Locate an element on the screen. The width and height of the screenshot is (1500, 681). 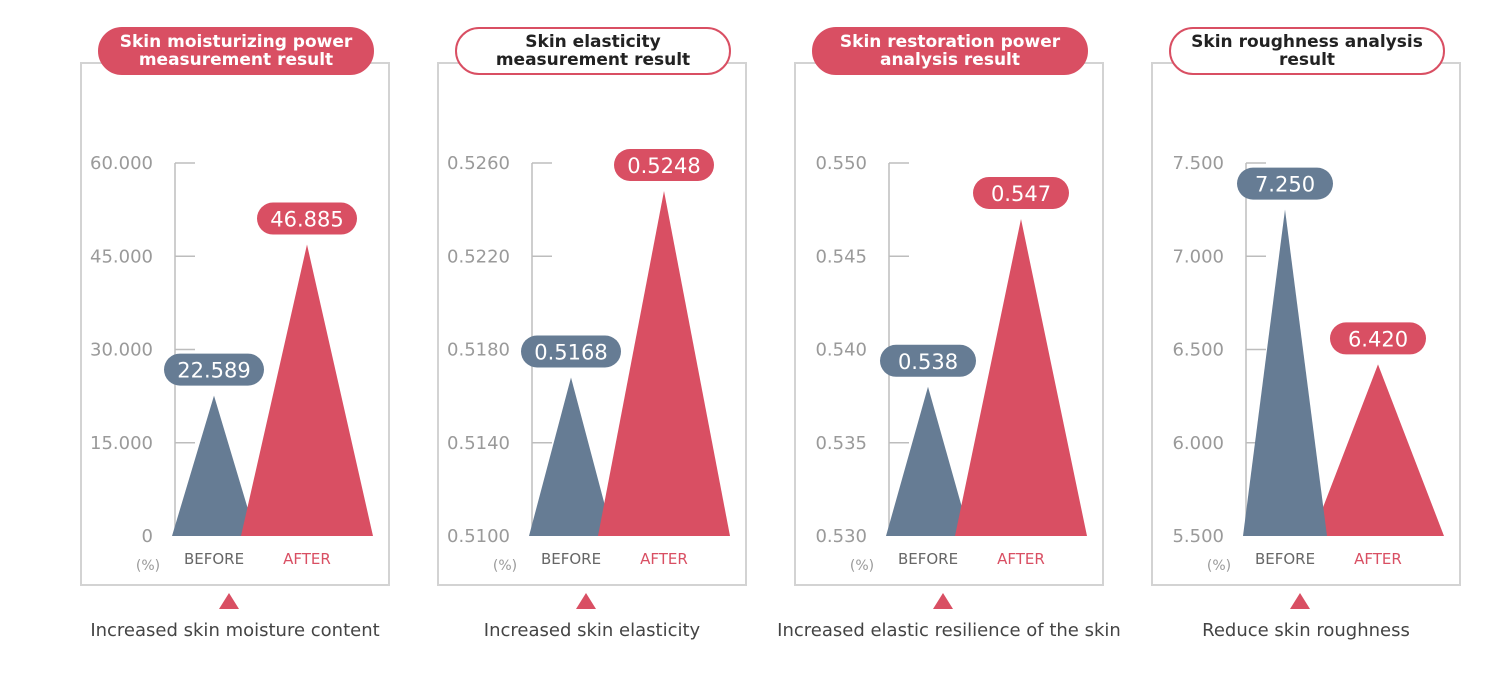
chart-title: Skin roughness analysis result is located at coordinates (1307, 51).